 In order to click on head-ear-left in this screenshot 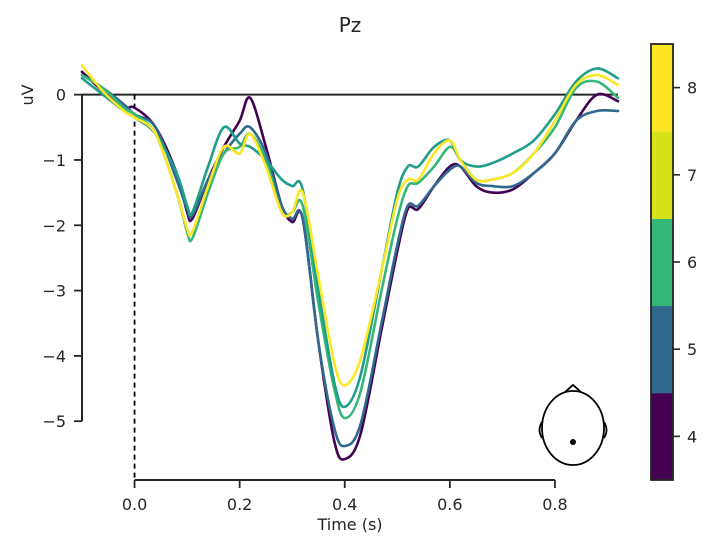, I will do `click(540, 430)`.